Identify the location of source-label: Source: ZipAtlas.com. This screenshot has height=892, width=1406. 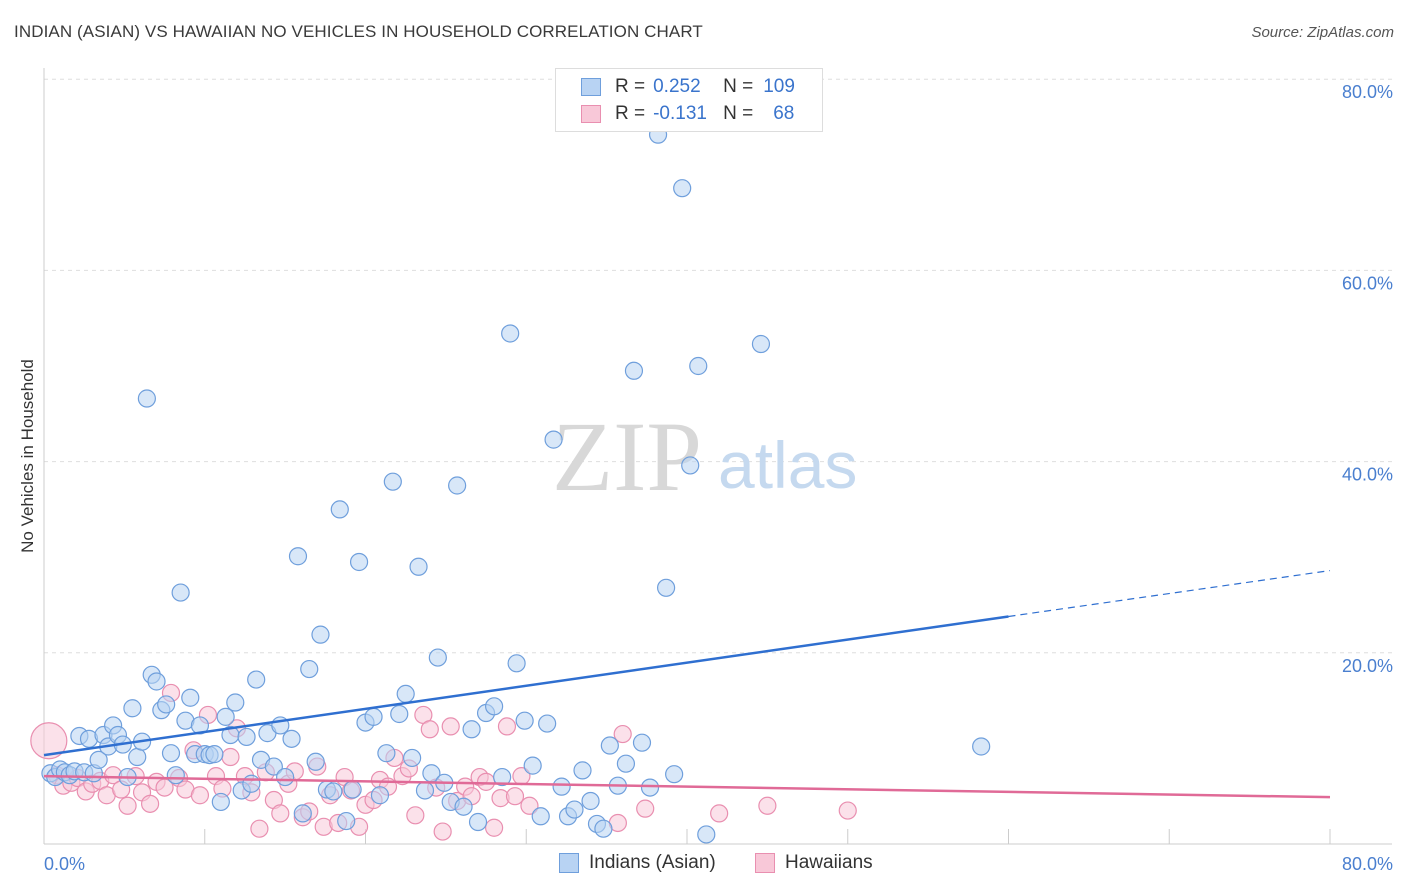
(1322, 32).